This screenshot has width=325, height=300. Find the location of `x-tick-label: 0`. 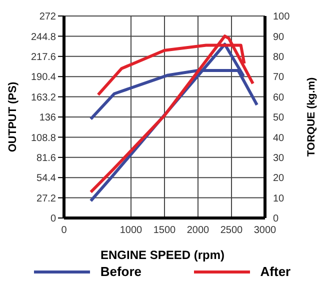

x-tick-label: 0 is located at coordinates (64, 230).